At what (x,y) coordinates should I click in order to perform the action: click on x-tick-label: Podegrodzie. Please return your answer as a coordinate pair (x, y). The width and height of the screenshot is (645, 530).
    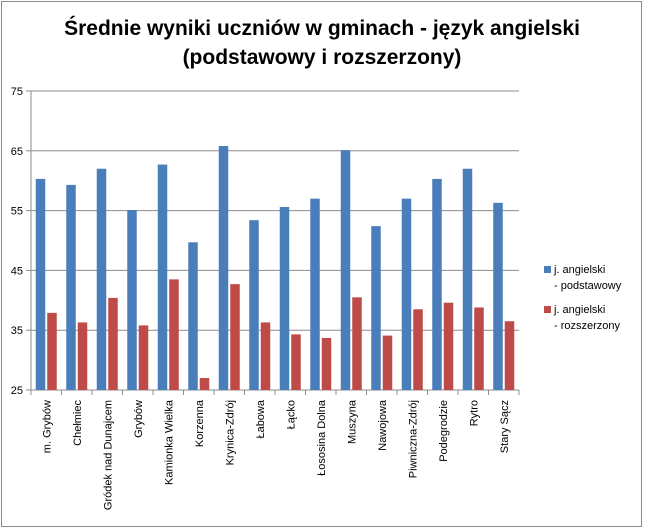
    Looking at the image, I should click on (444, 431).